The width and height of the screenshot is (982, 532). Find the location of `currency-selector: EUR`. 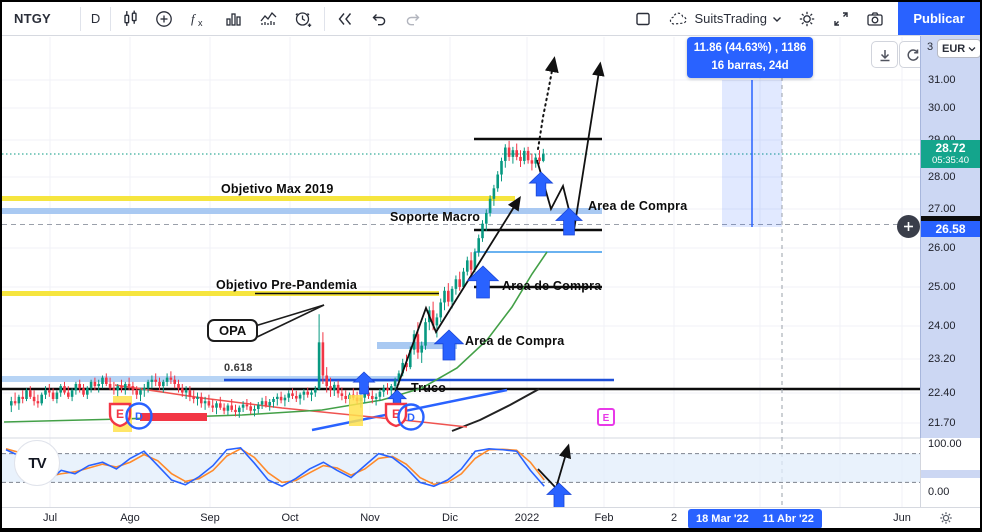

currency-selector: EUR is located at coordinates (958, 48).